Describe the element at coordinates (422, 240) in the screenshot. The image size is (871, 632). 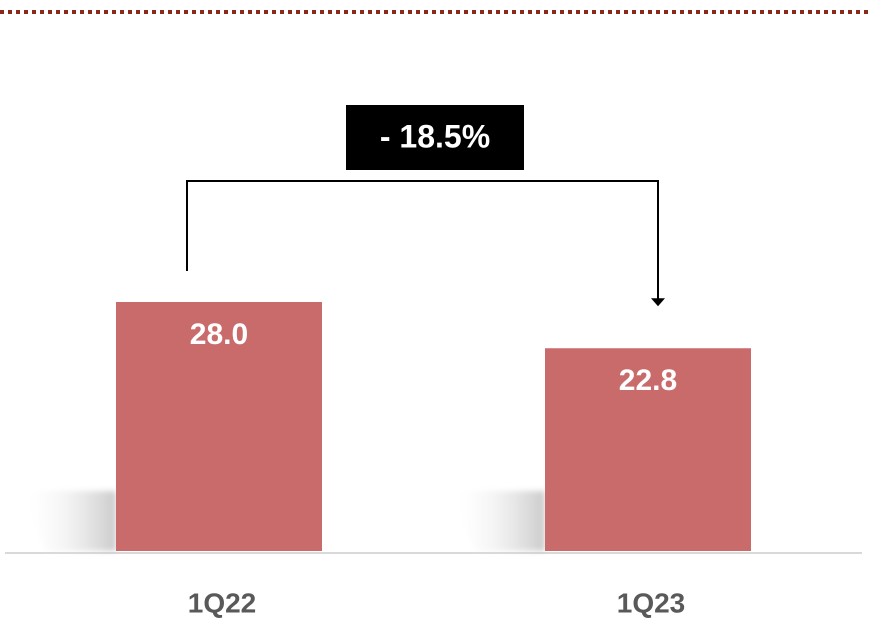
I see `bracket` at that location.